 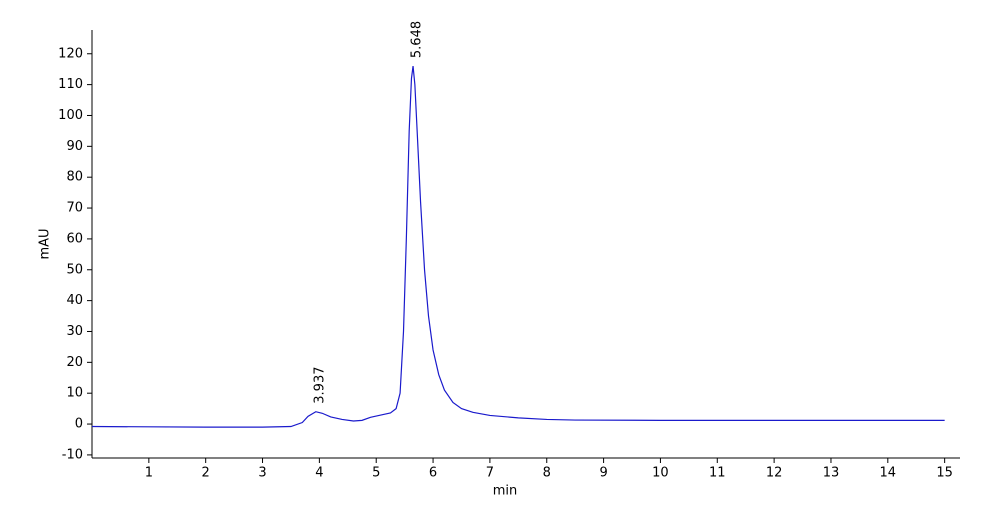 I want to click on x-tick-label: 5, so click(x=376, y=473).